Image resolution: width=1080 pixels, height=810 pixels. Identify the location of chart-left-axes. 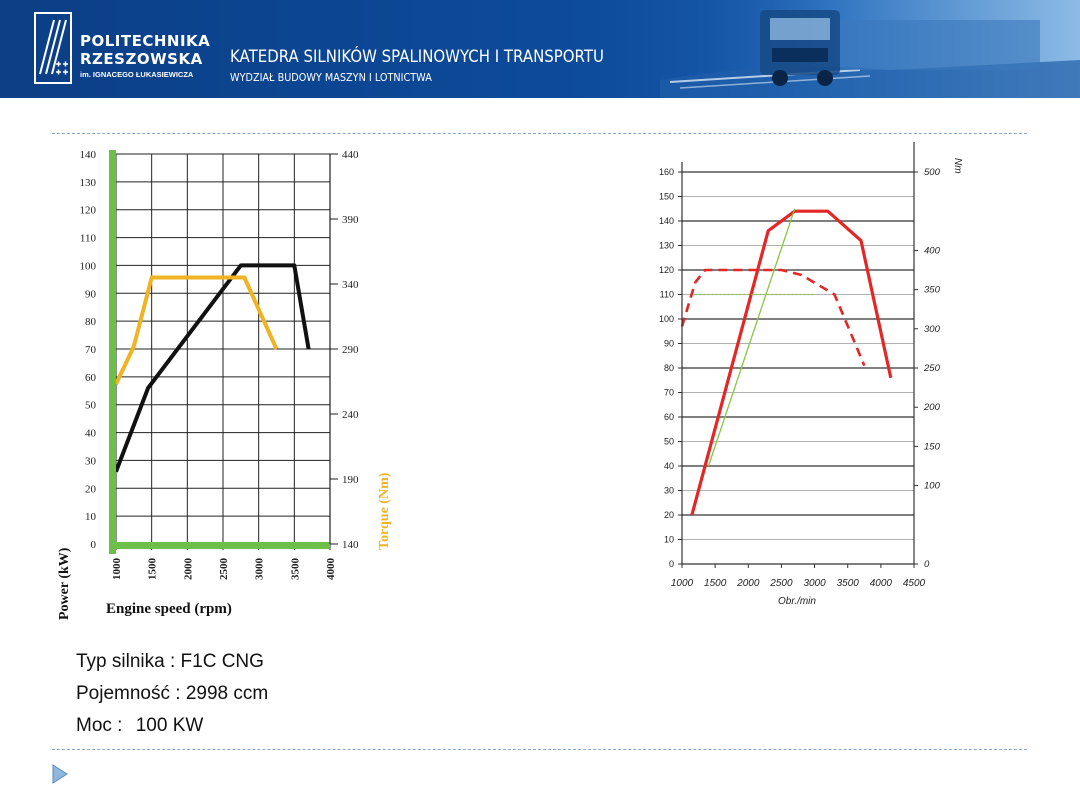
(223, 352).